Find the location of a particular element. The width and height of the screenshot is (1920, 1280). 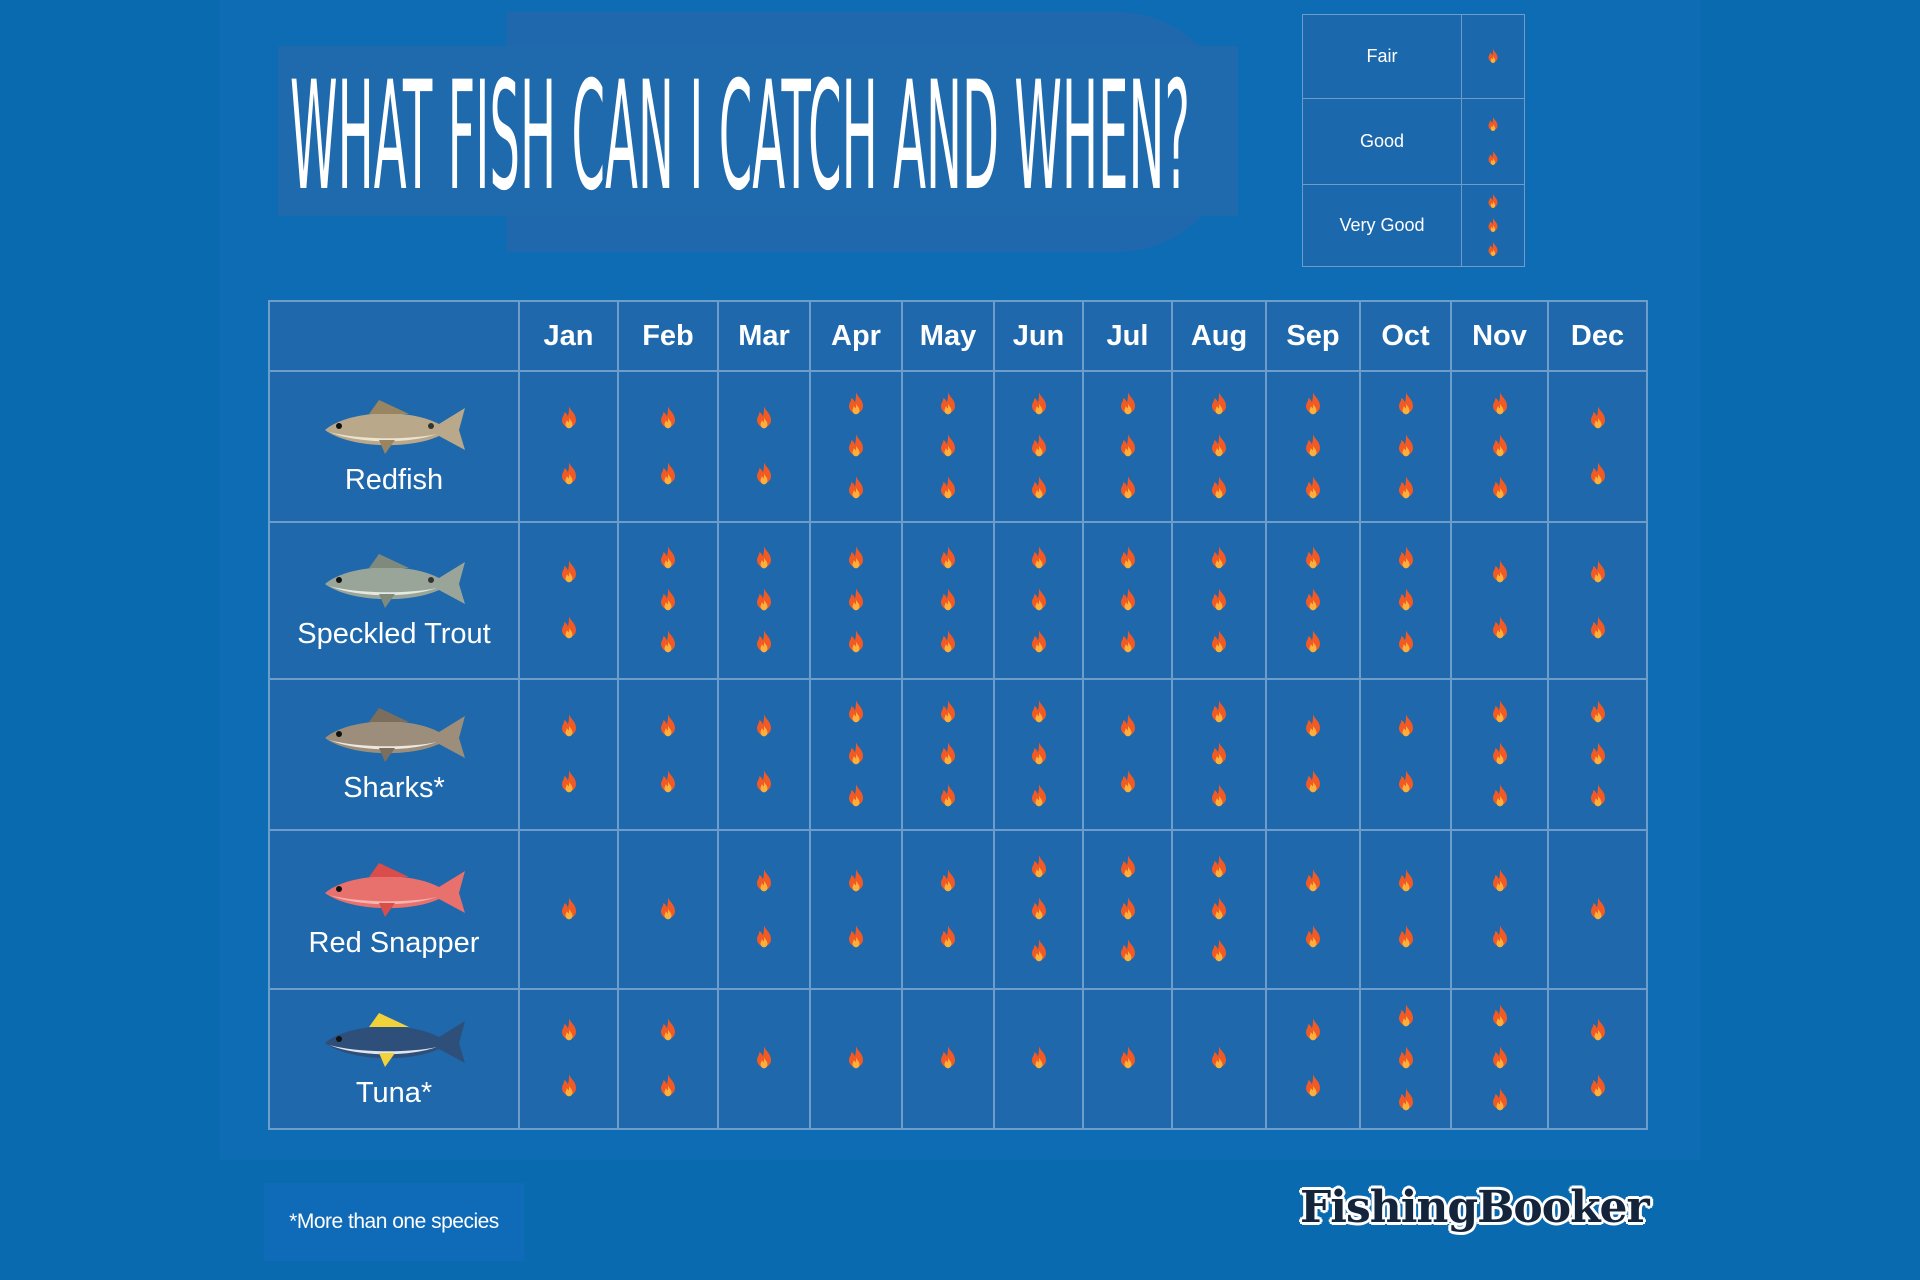

month-header-feb: Feb is located at coordinates (668, 336).